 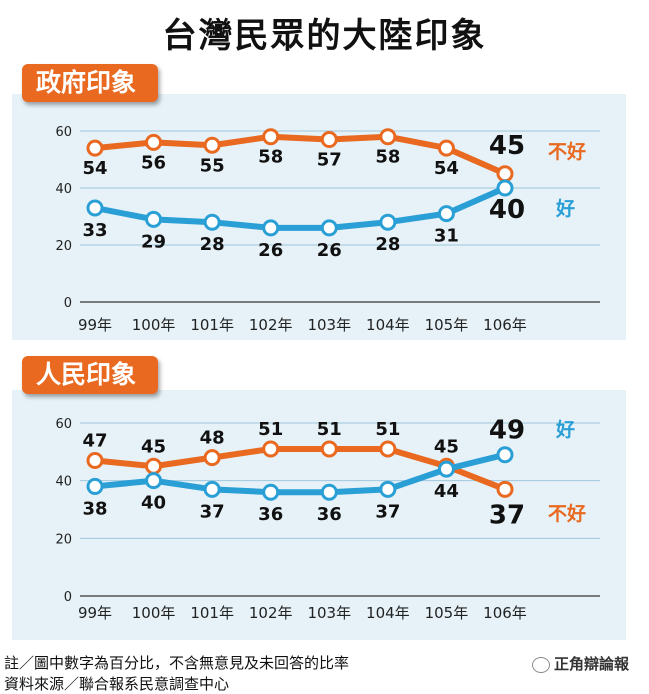 What do you see at coordinates (153, 503) in the screenshot?
I see `data-label: 40` at bounding box center [153, 503].